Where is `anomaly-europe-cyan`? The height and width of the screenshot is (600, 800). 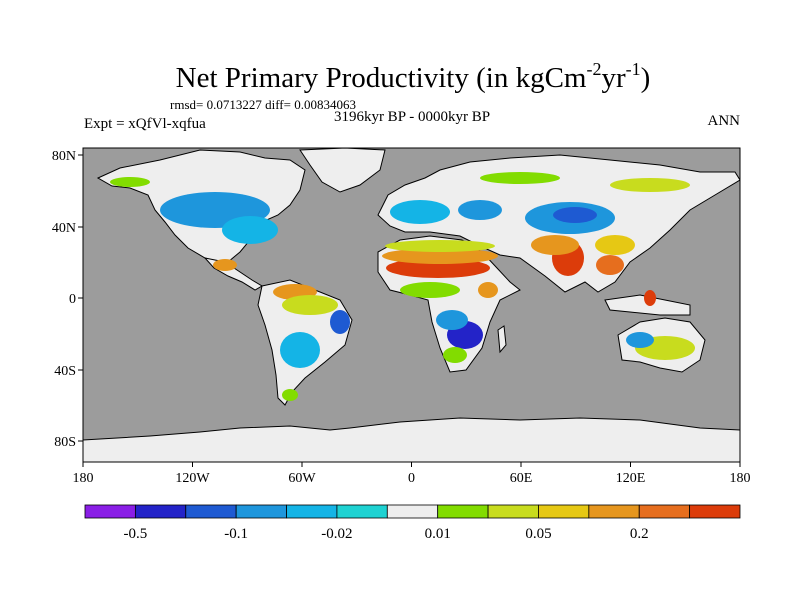 anomaly-europe-cyan is located at coordinates (420, 212).